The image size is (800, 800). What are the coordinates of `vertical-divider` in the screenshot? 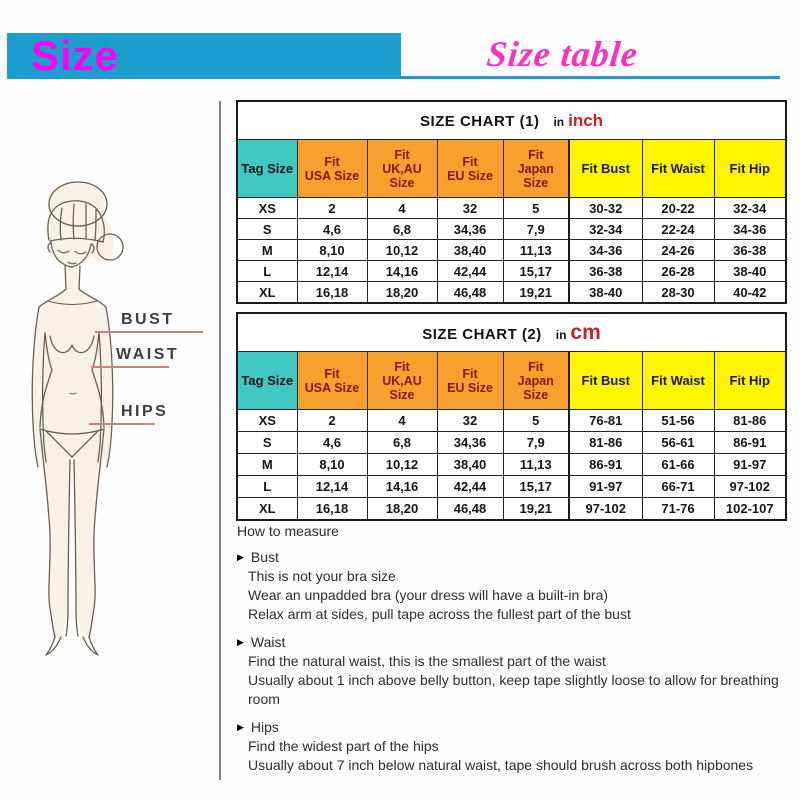 It's located at (220, 440).